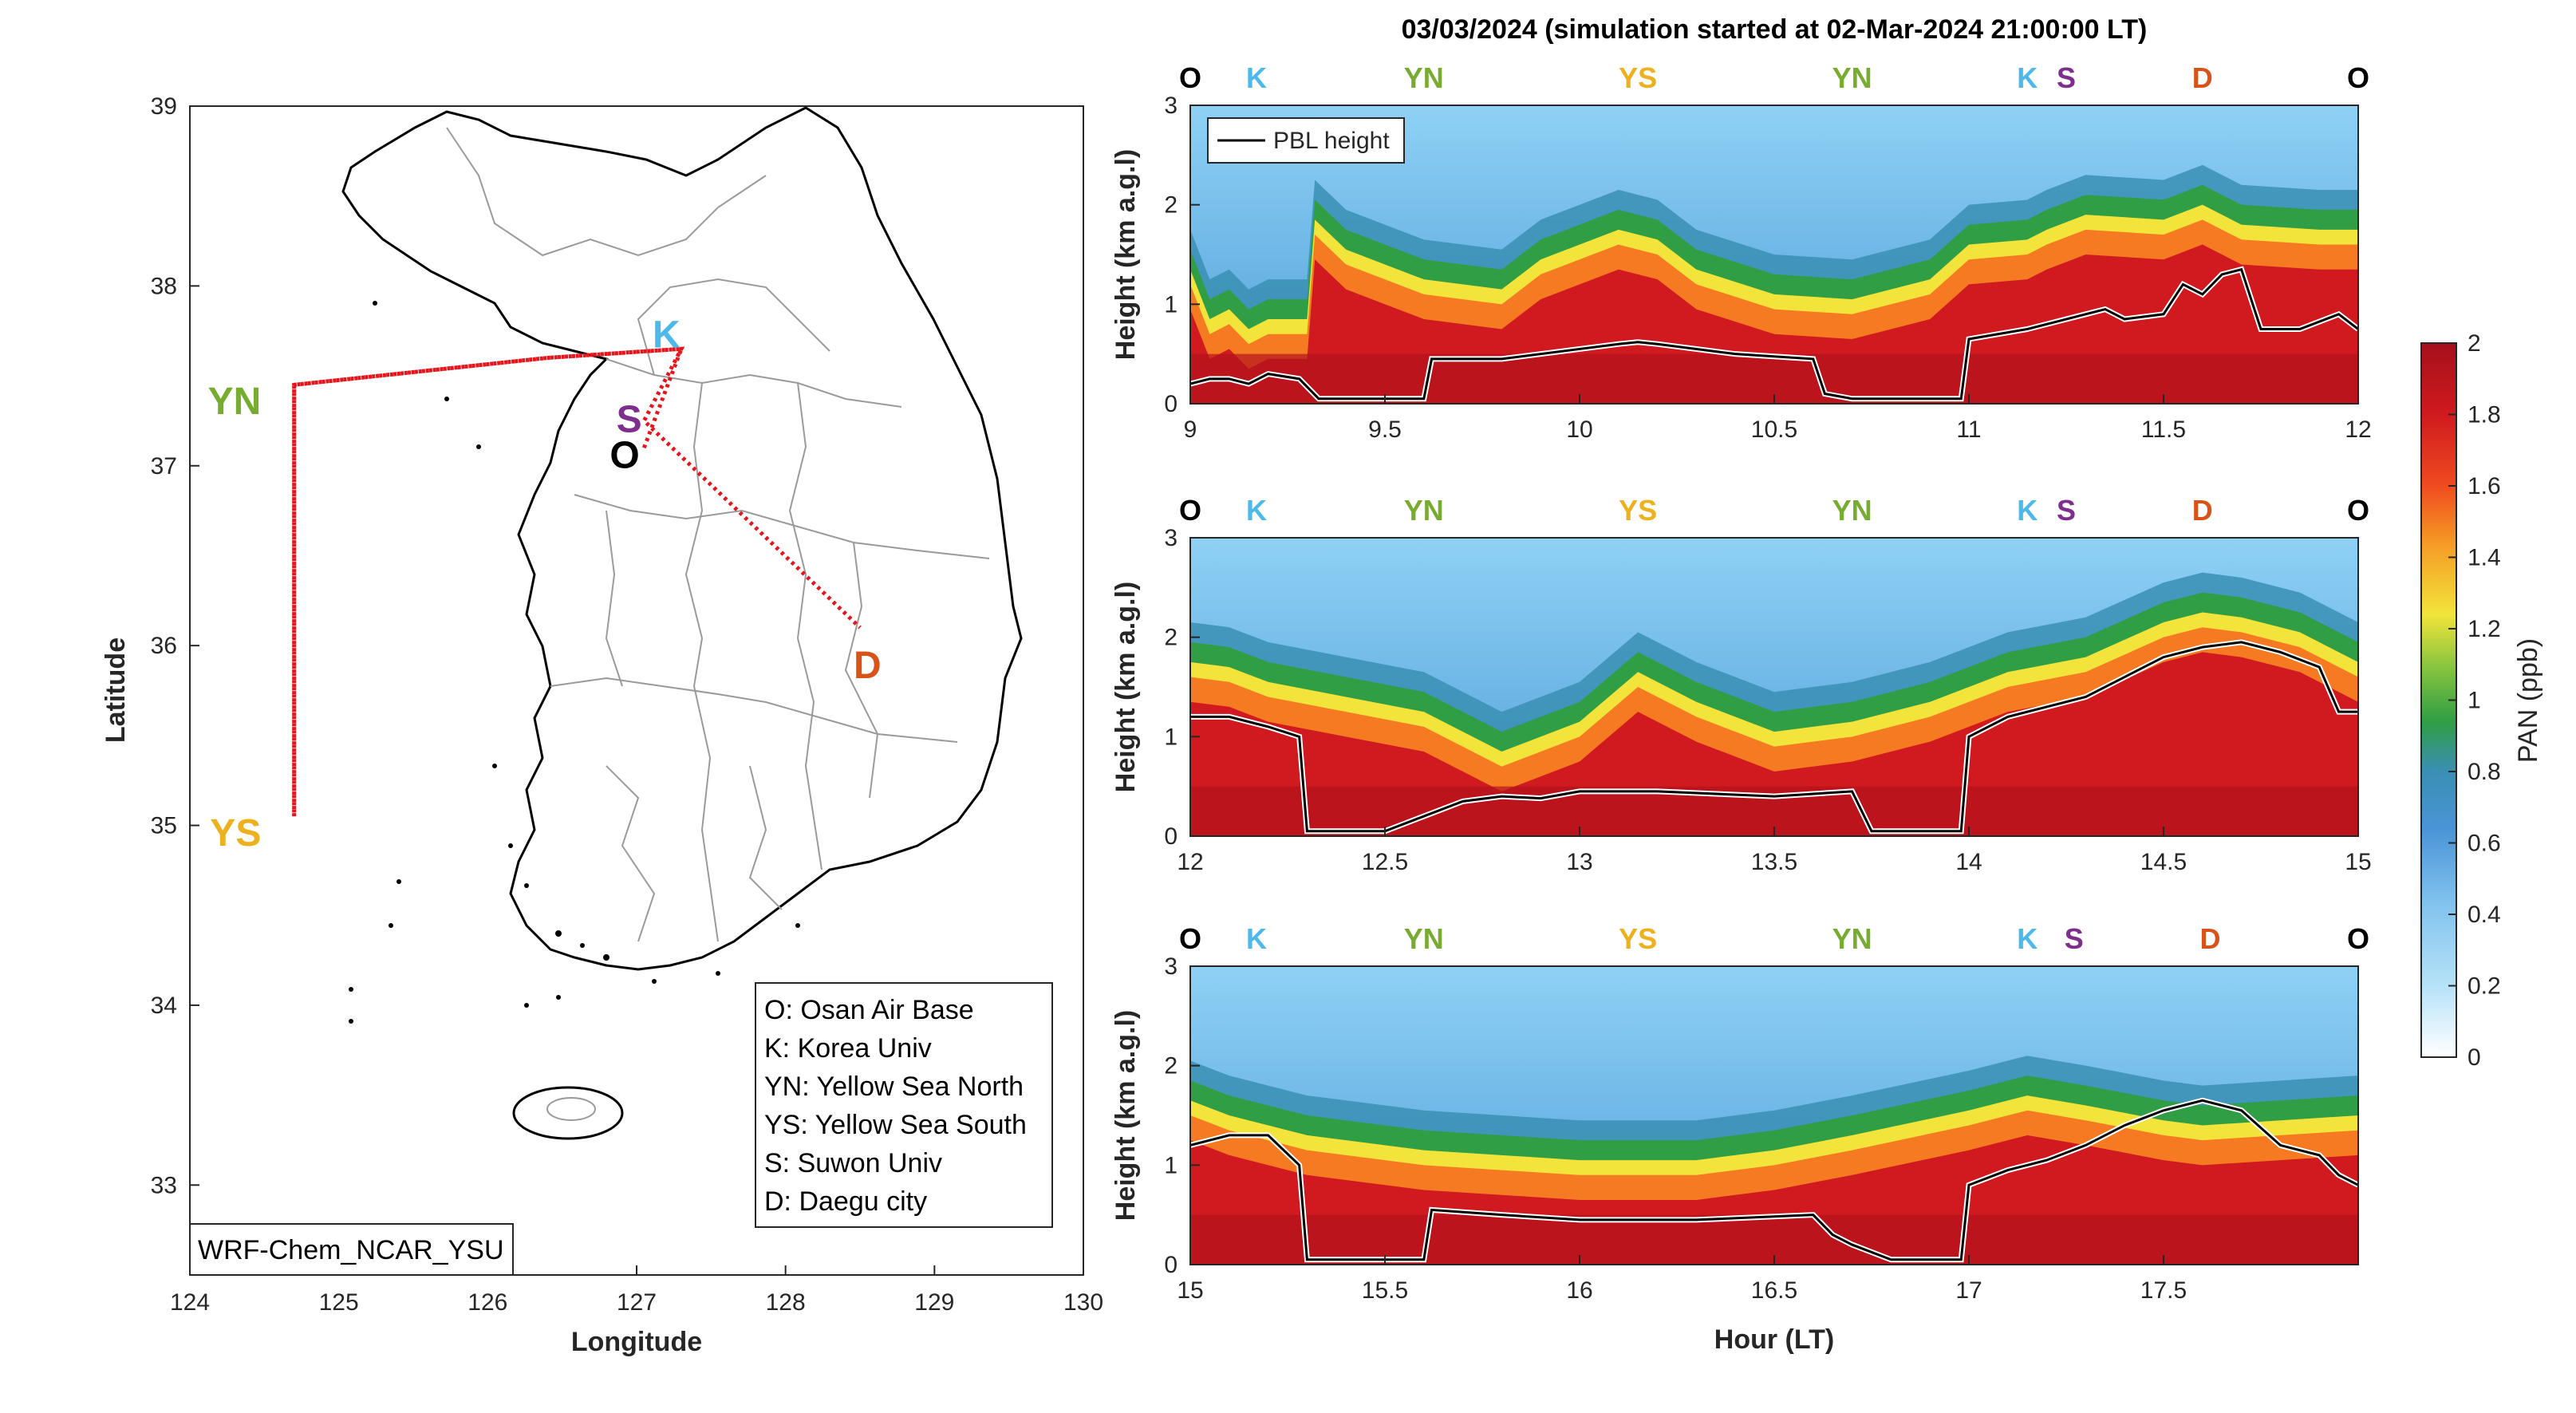  What do you see at coordinates (164, 1185) in the screenshot?
I see `map-ytick-label: 33` at bounding box center [164, 1185].